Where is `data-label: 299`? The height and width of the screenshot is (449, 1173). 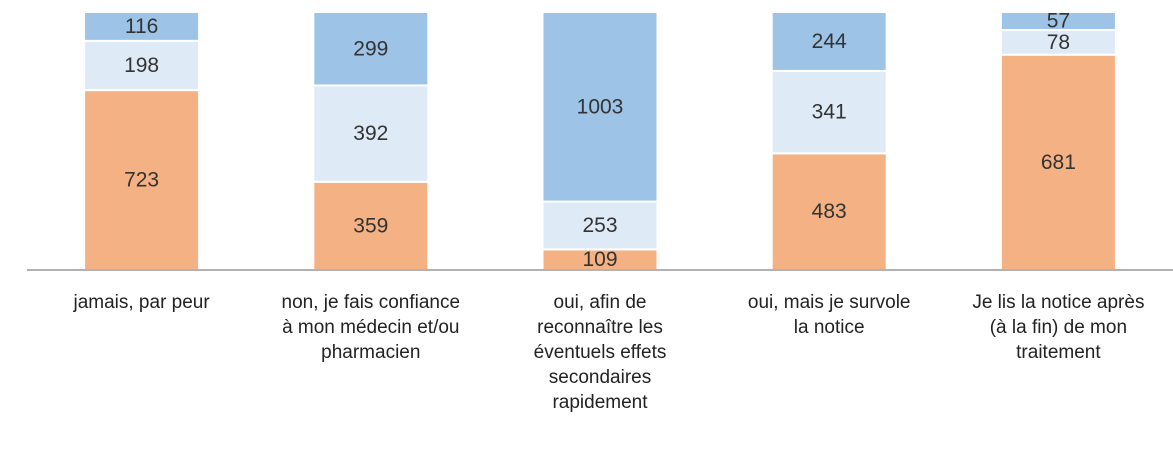 data-label: 299 is located at coordinates (370, 48).